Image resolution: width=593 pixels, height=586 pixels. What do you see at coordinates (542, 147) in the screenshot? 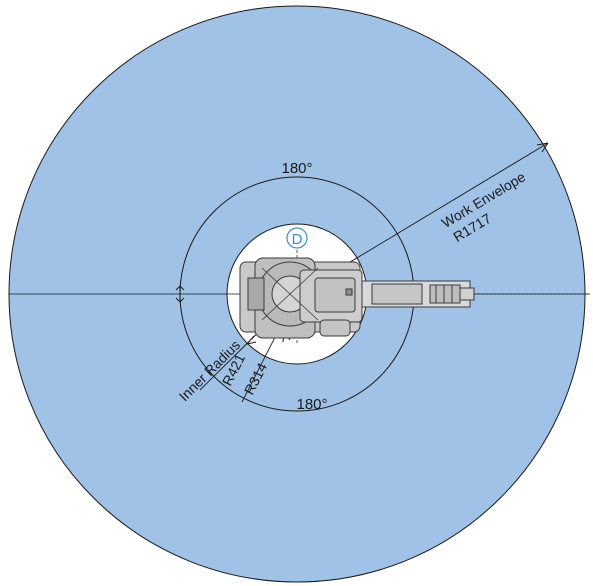
I see `work-envelope-arrowhead` at bounding box center [542, 147].